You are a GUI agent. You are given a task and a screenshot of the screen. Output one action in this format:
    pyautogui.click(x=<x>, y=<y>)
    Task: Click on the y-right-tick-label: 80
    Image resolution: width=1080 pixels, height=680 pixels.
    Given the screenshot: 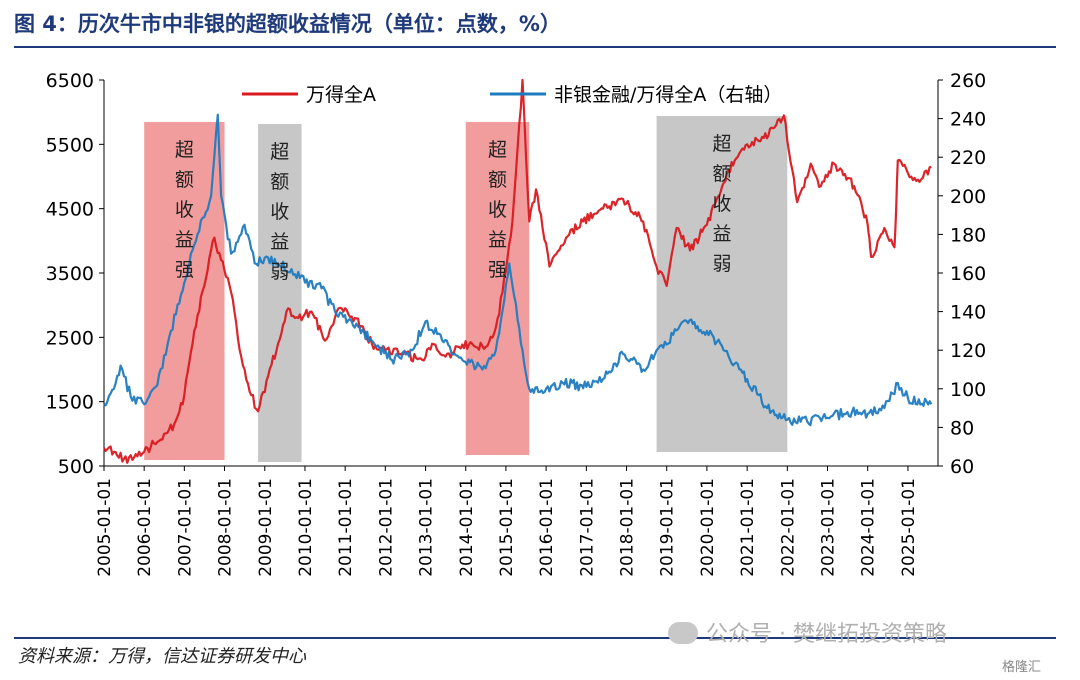 What is the action you would take?
    pyautogui.click(x=962, y=428)
    